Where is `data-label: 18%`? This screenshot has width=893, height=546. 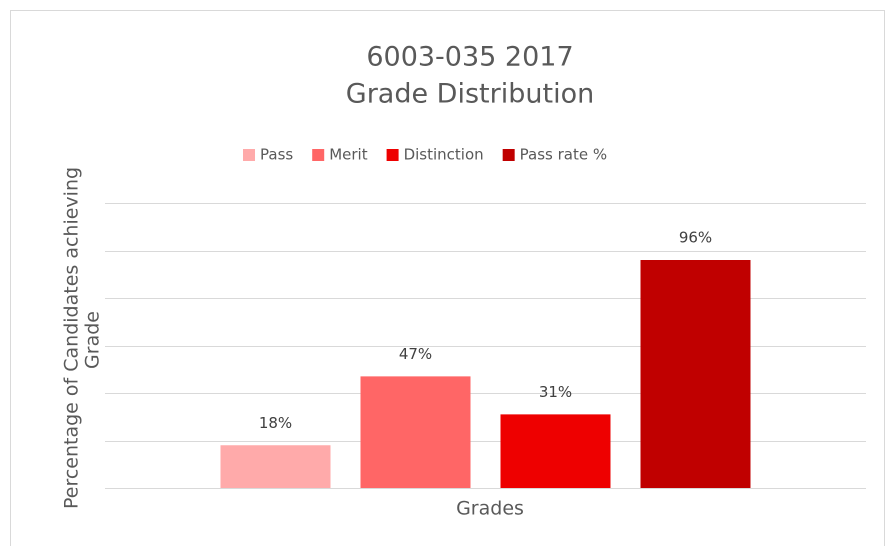
data-label: 18% is located at coordinates (275, 423).